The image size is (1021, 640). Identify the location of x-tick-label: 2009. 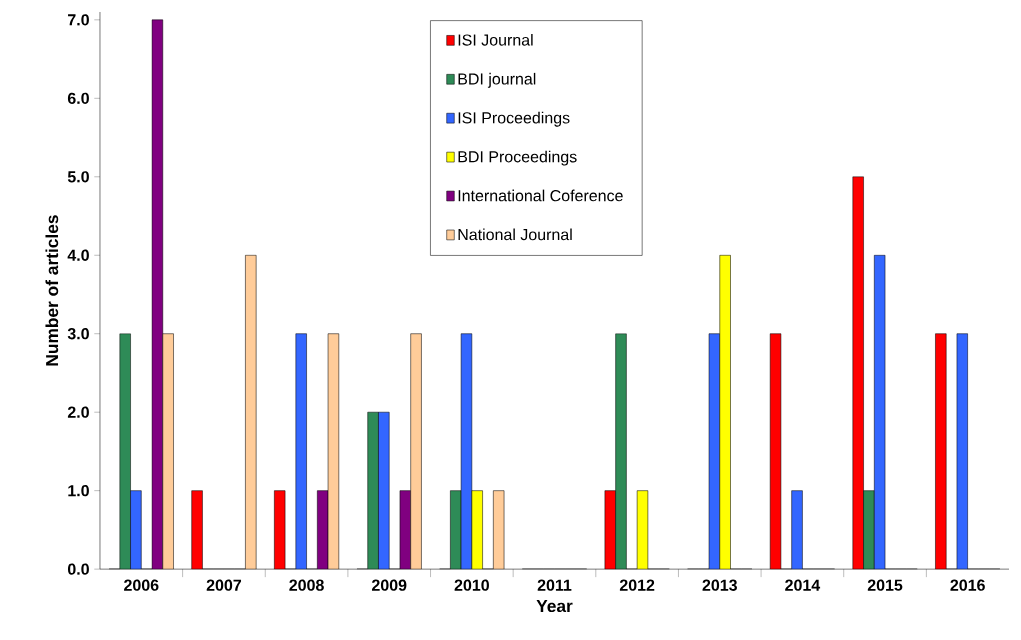
(389, 585).